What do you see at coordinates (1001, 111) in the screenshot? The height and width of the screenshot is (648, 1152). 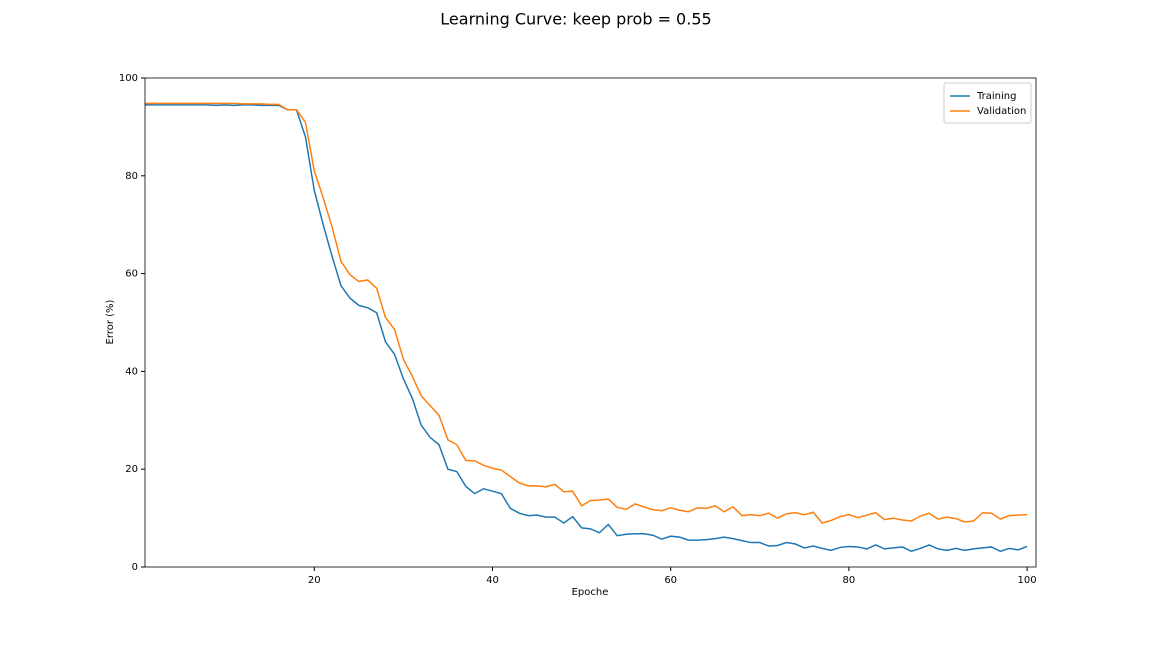 I see `legend-label: Validation` at bounding box center [1001, 111].